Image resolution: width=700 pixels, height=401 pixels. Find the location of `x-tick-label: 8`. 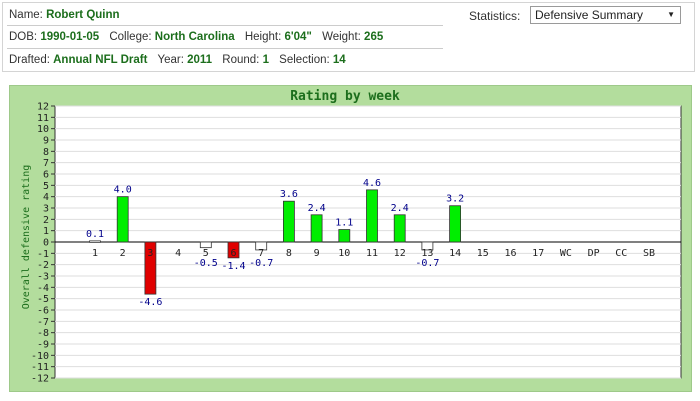

x-tick-label: 8 is located at coordinates (289, 253).